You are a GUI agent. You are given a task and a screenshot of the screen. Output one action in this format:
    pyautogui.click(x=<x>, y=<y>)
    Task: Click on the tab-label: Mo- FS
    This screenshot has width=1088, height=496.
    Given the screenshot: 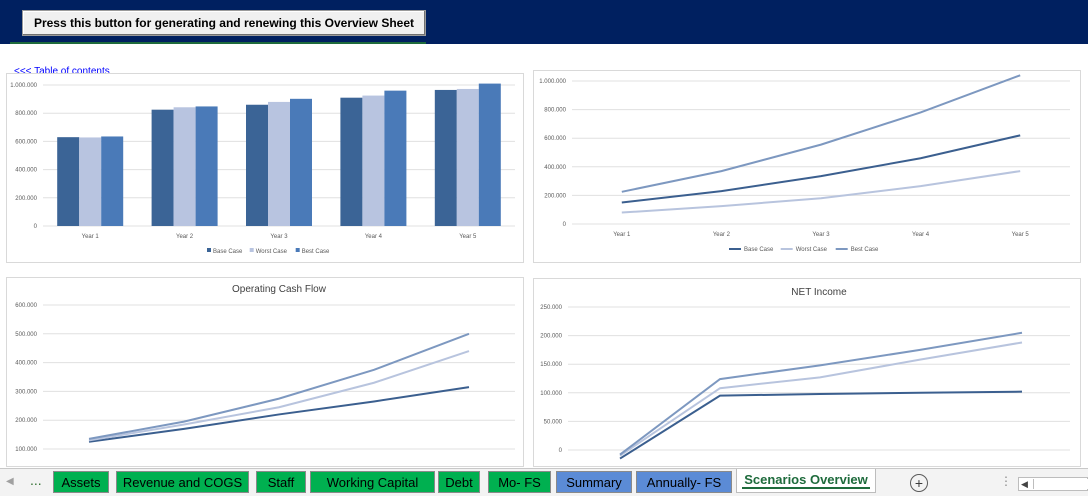 What is the action you would take?
    pyautogui.click(x=519, y=482)
    